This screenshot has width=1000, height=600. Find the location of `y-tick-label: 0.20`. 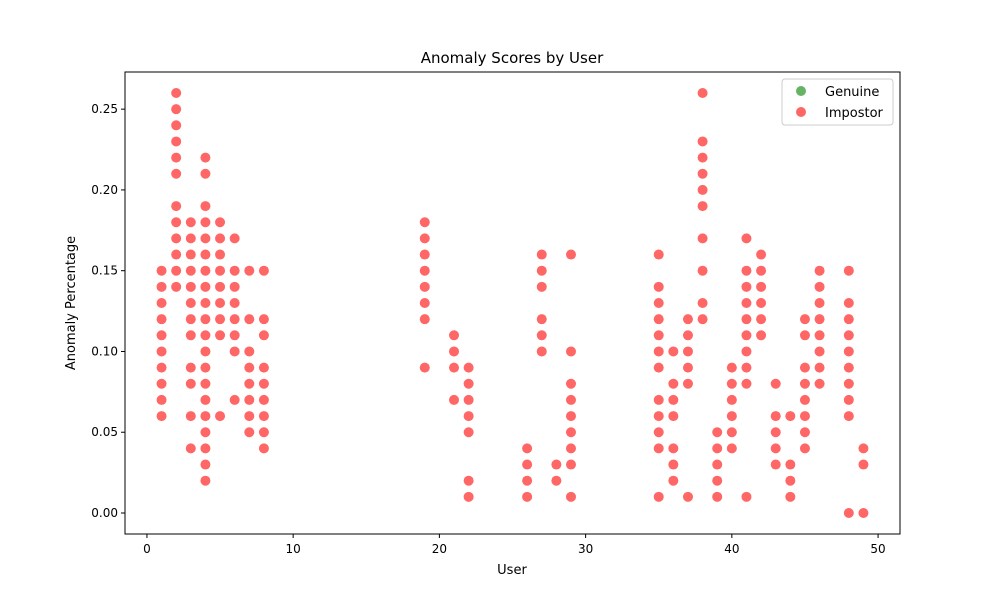

y-tick-label: 0.20 is located at coordinates (104, 190).